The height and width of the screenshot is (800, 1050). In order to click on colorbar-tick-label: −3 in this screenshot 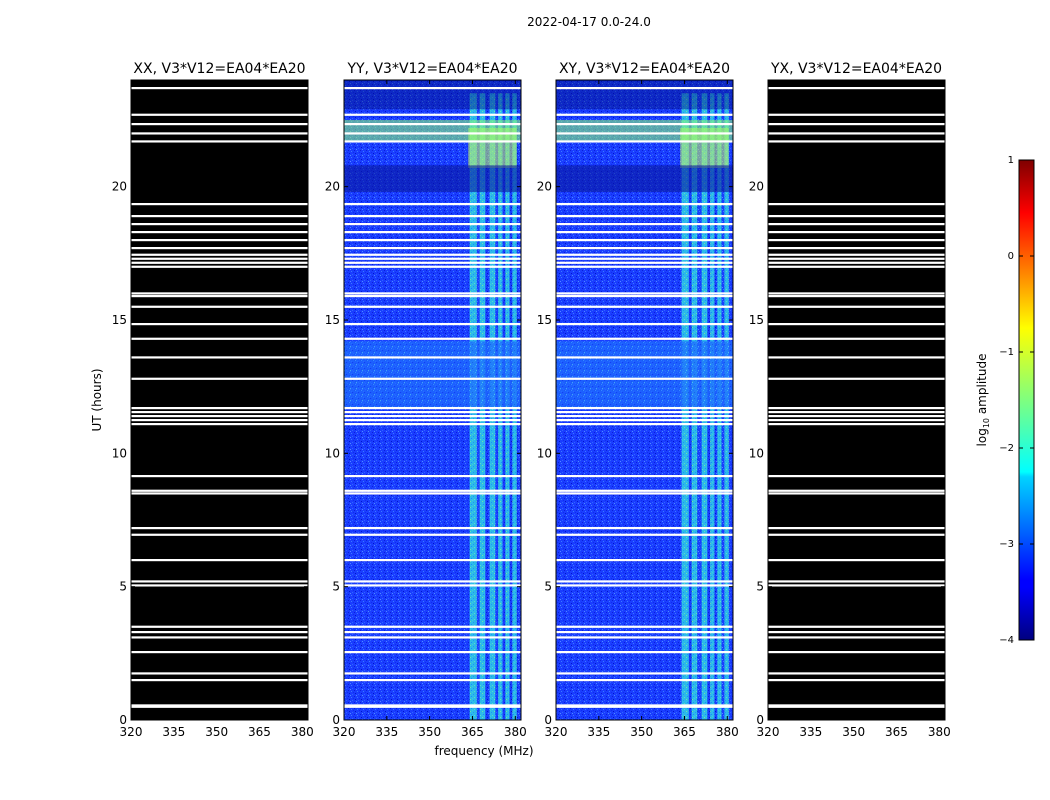, I will do `click(1006, 544)`.